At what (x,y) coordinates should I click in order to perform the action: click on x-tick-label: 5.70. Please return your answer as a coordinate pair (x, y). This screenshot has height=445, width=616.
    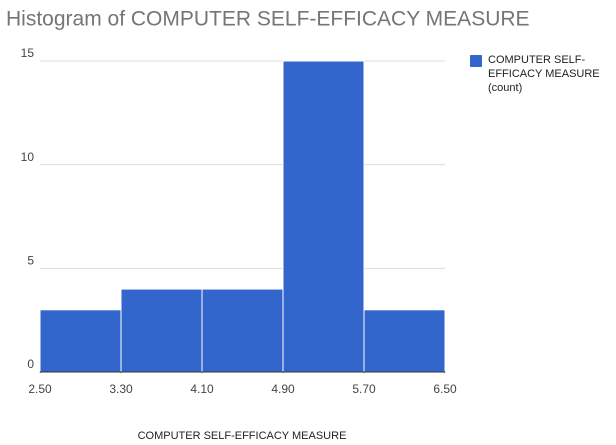
    Looking at the image, I should click on (364, 389).